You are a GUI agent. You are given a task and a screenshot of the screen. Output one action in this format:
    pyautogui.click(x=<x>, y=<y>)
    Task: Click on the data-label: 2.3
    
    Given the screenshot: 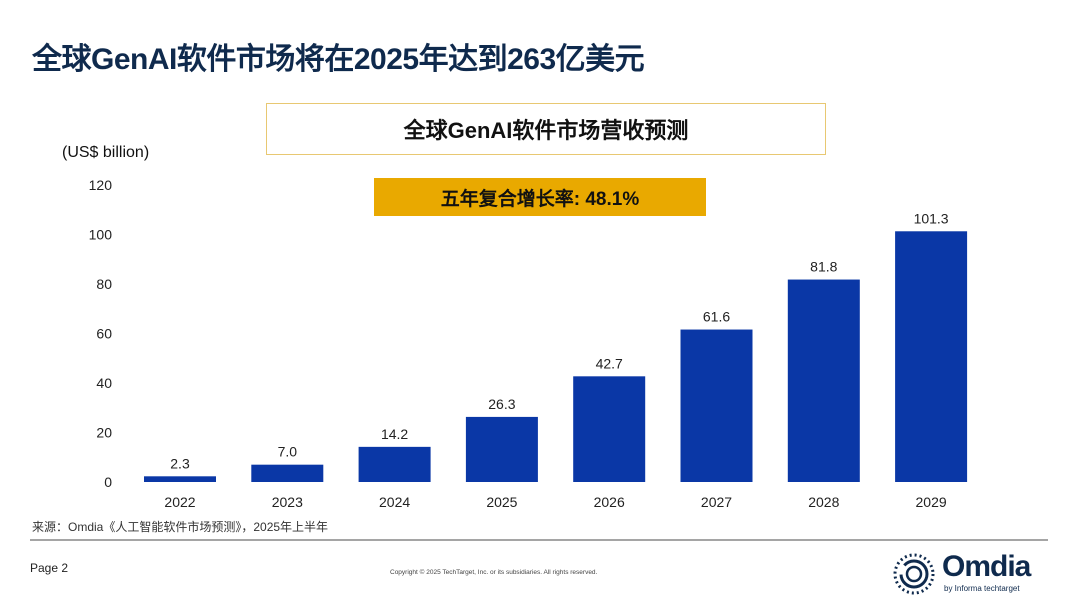 What is the action you would take?
    pyautogui.click(x=180, y=463)
    